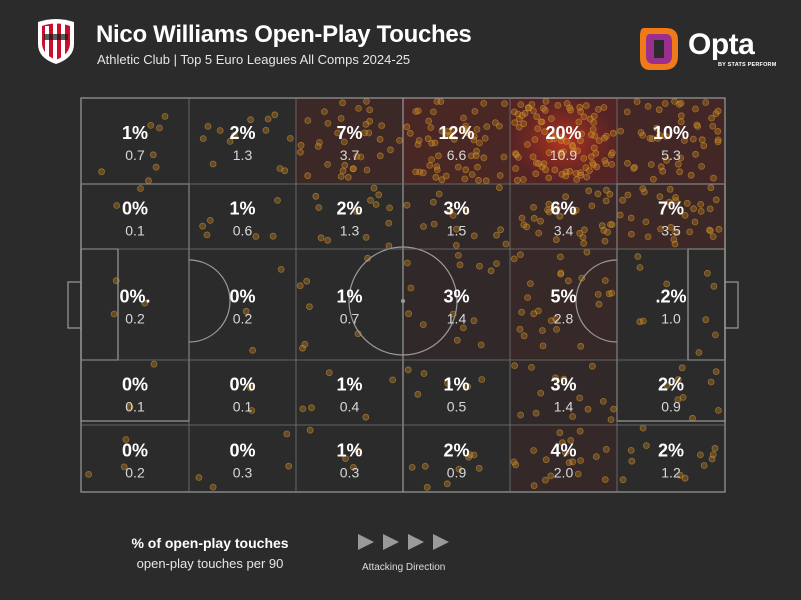 The width and height of the screenshot is (801, 600). Describe the element at coordinates (706, 304) in the screenshot. I see `right-six-yard-box` at that location.